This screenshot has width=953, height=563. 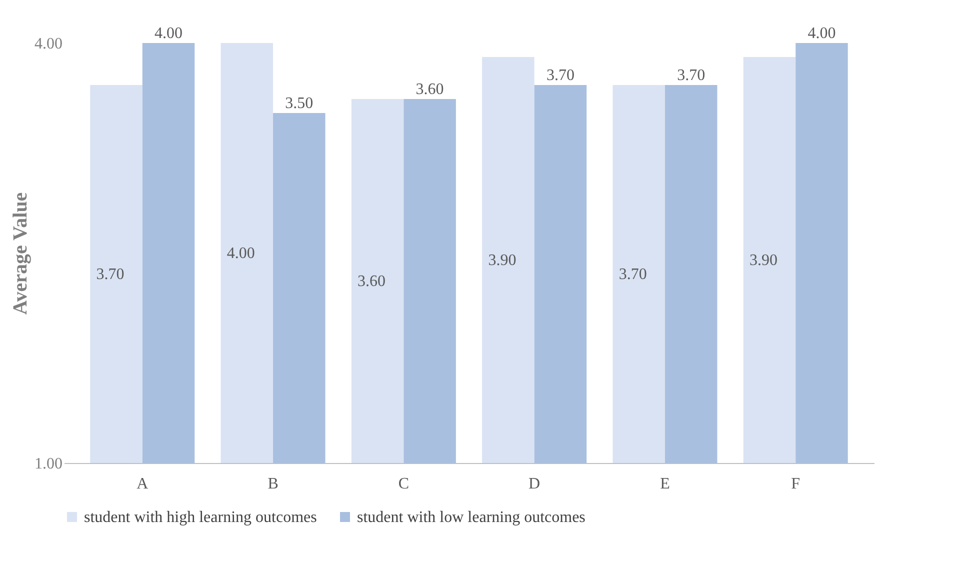 I want to click on legend-label: student with low learning outcomes, so click(x=471, y=517).